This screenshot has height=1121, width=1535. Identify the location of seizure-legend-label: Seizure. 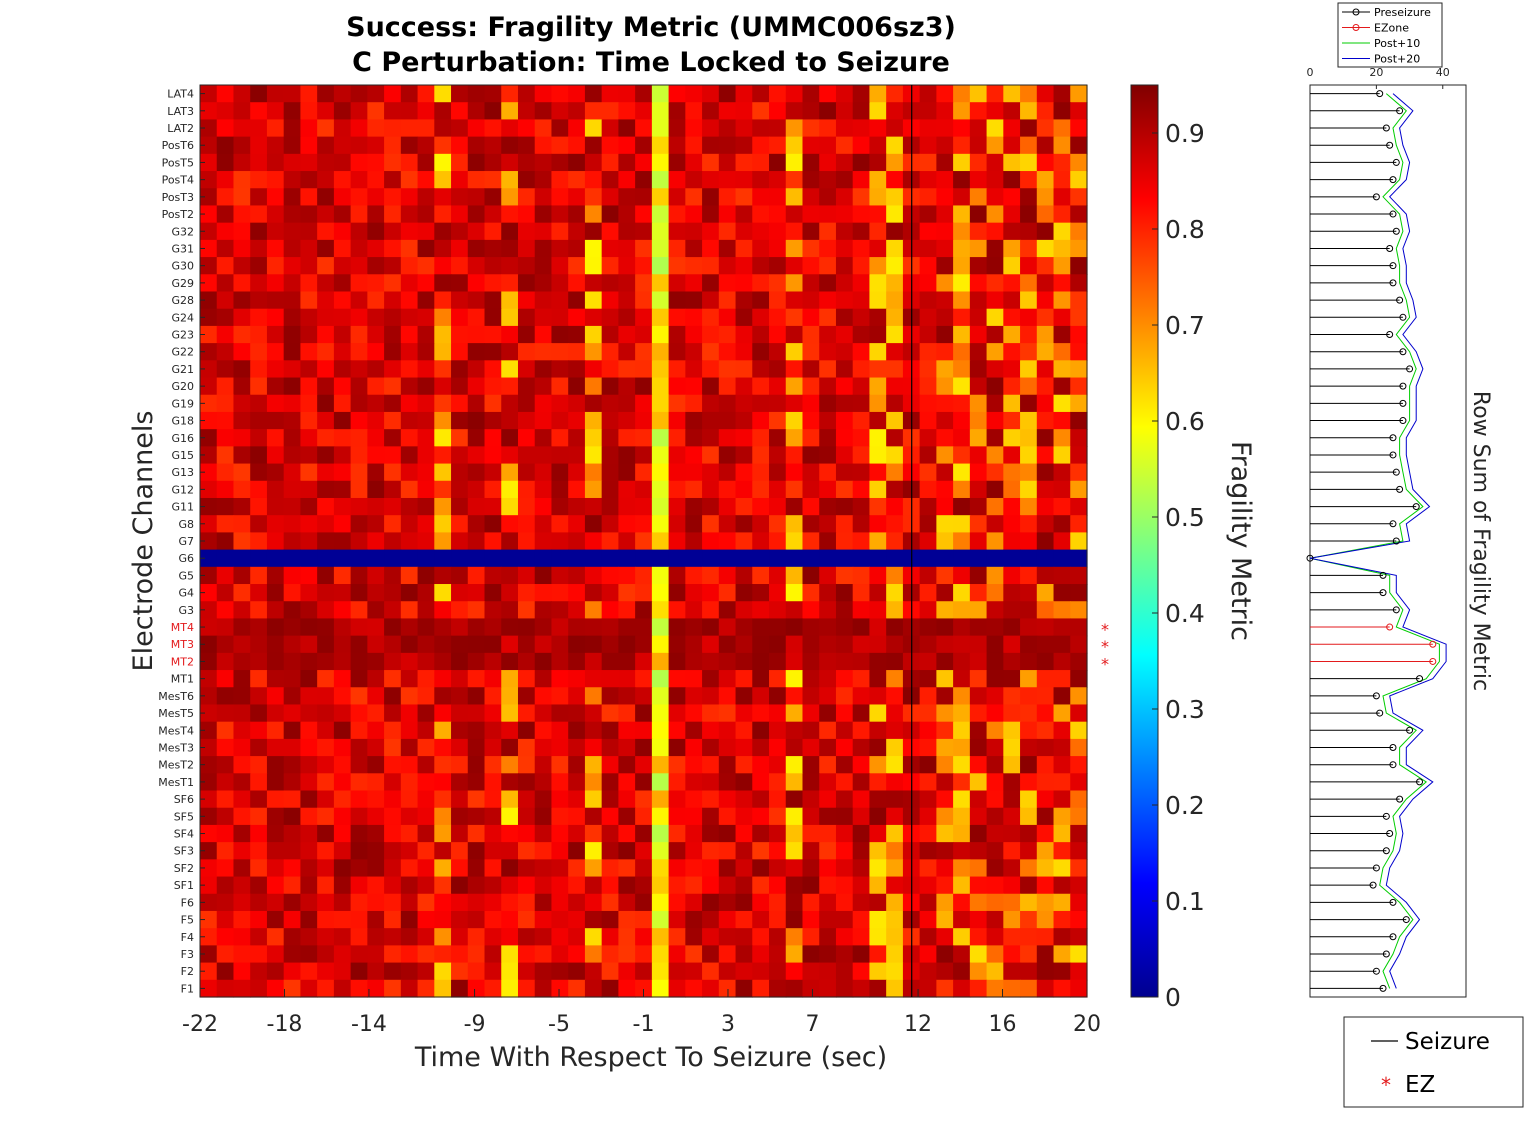
(1447, 1042).